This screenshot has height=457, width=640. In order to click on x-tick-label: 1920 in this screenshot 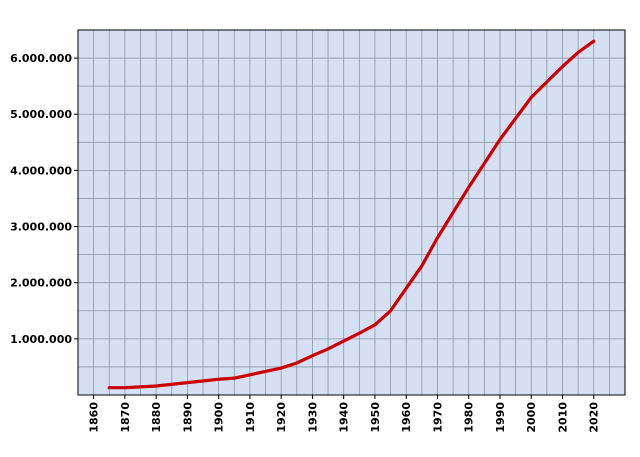, I will do `click(281, 417)`.